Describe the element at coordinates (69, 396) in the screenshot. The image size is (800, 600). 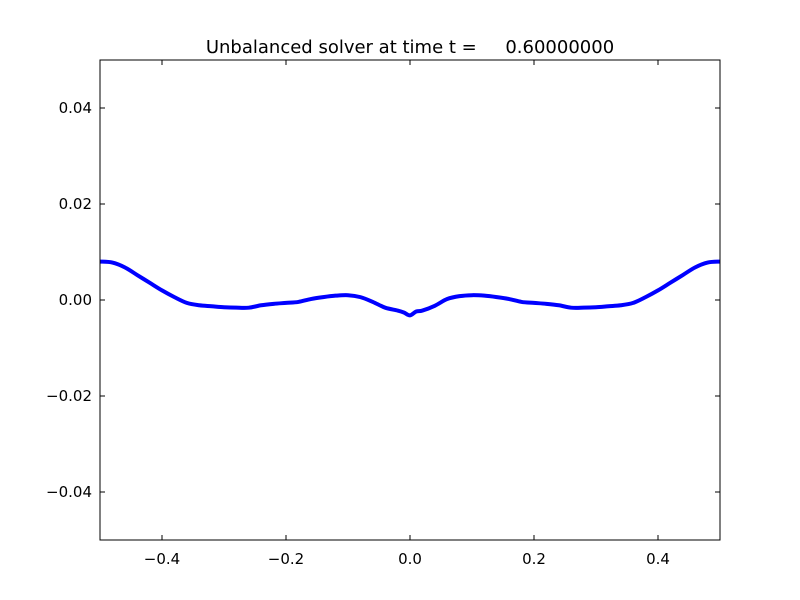
I see `y-tick-label: −0.02` at that location.